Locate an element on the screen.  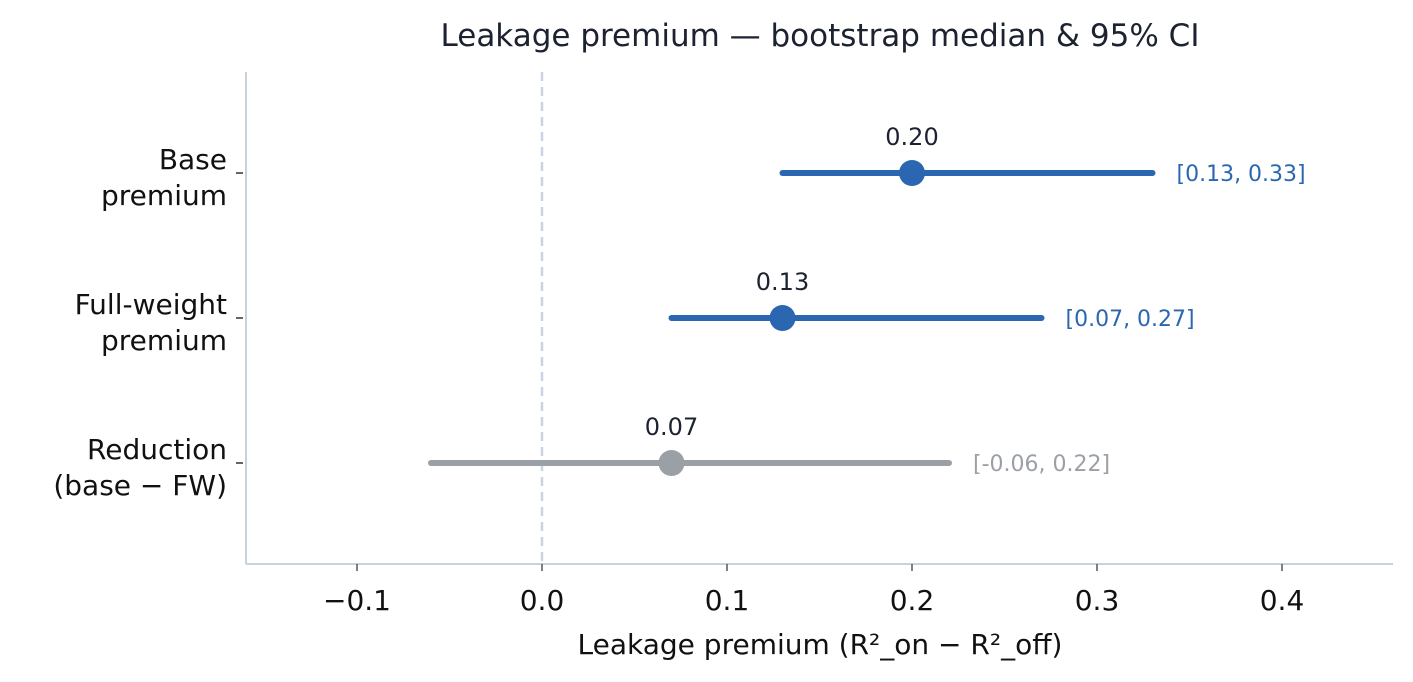
category-label: Full-weight premium is located at coordinates (151, 322).